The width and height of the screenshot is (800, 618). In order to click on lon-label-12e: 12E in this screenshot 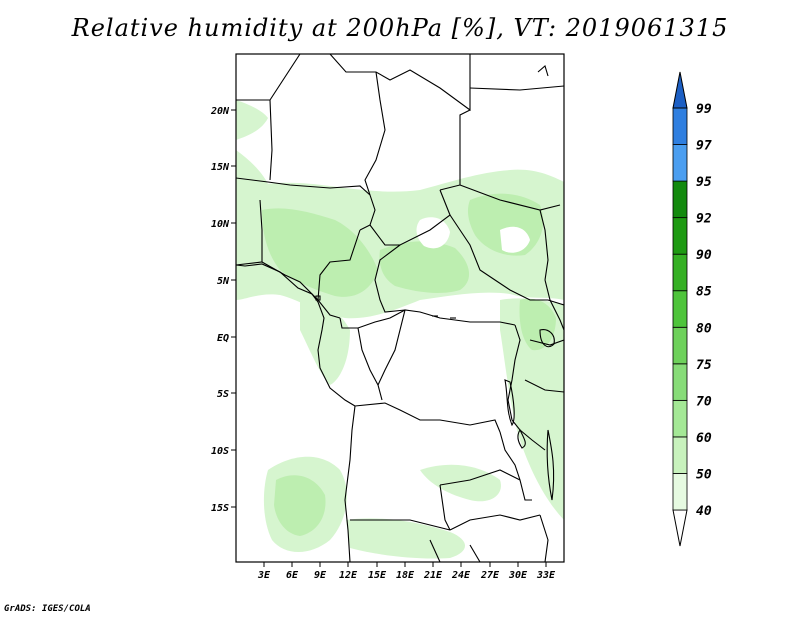, I will do `click(348, 575)`.